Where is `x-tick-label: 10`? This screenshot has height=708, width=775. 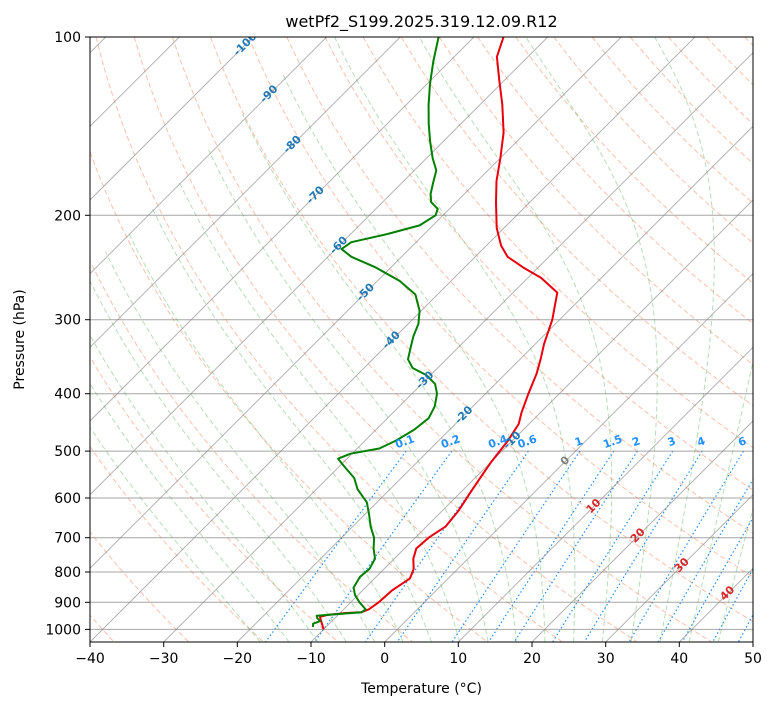
x-tick-label: 10 is located at coordinates (458, 659).